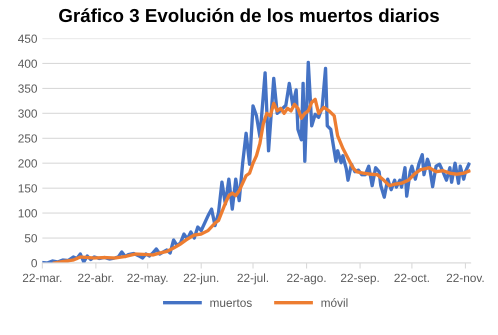  Describe the element at coordinates (28, 88) in the screenshot. I see `y-tick-label: 350` at that location.